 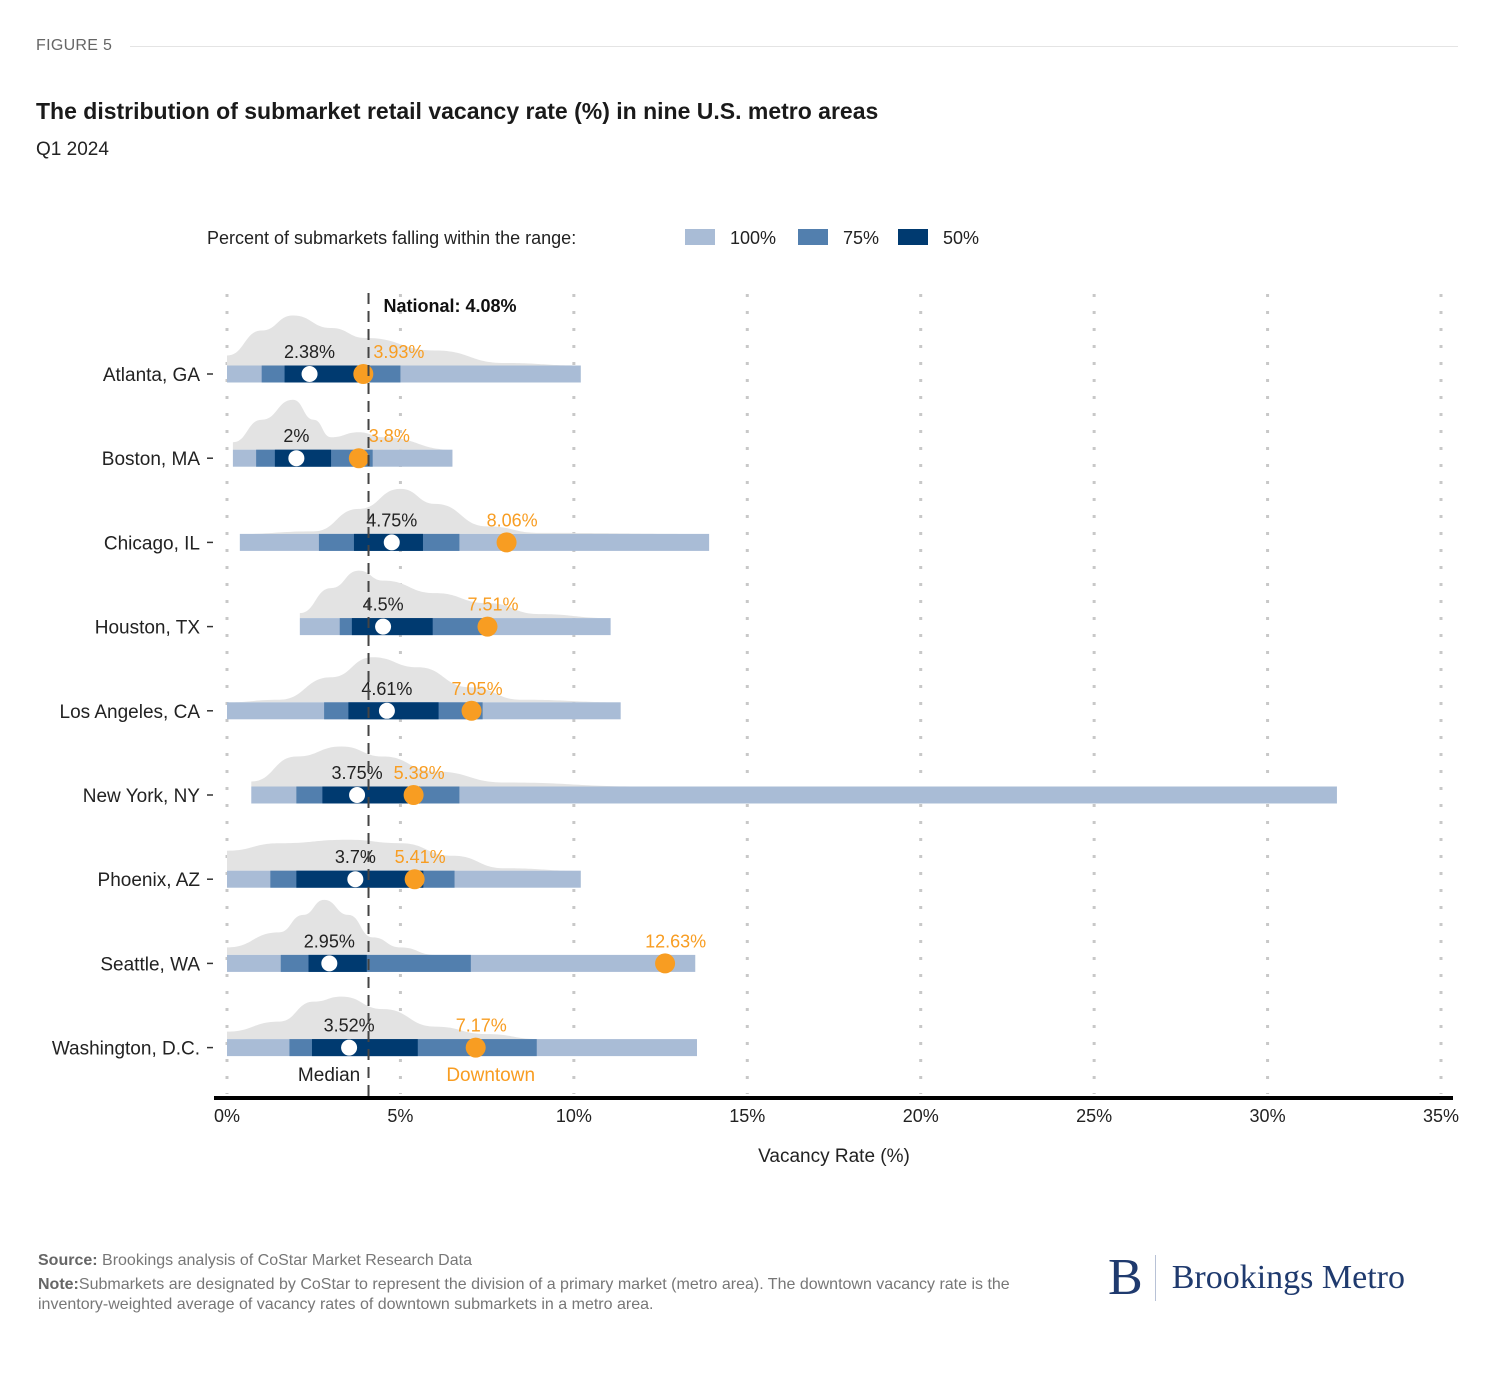 I want to click on metro-row: 4.75% 8.06% Chicago, IL, so click(x=407, y=521).